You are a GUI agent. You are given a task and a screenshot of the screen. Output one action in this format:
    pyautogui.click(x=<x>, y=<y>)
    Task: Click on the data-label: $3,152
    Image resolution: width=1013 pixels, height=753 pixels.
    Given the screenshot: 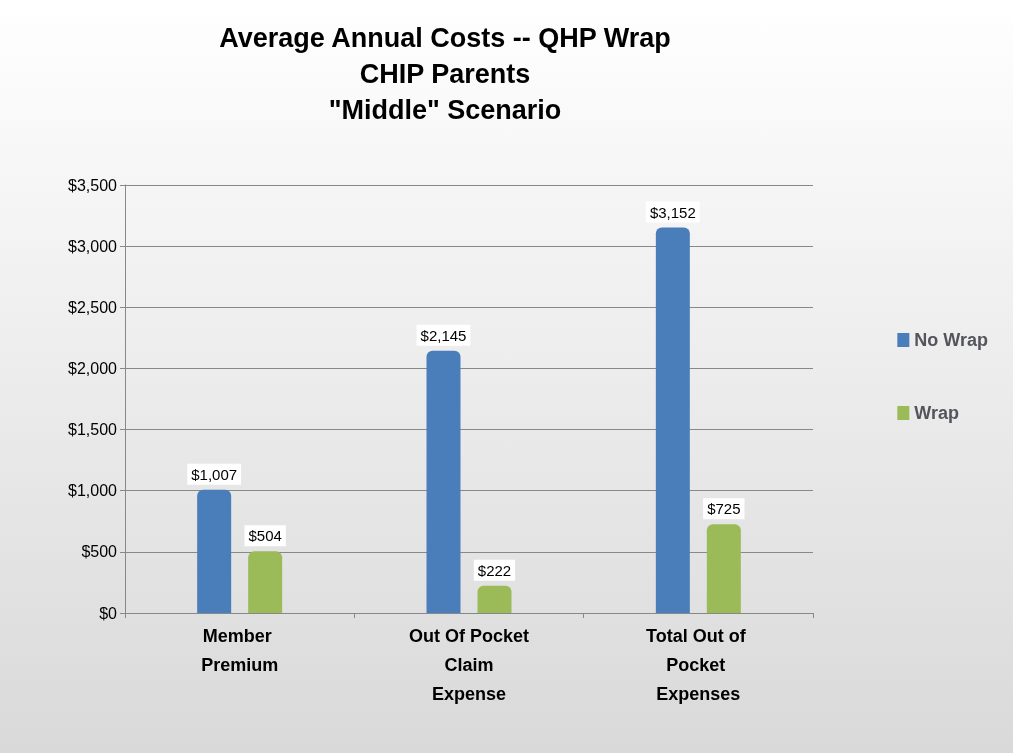 What is the action you would take?
    pyautogui.click(x=672, y=212)
    